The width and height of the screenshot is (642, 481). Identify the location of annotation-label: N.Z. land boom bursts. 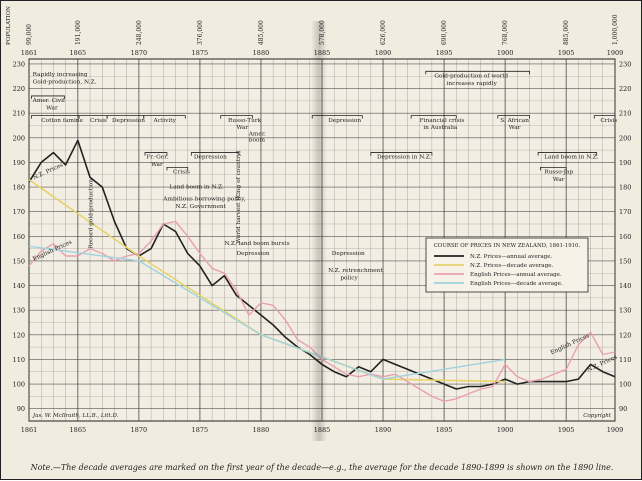
(256, 244).